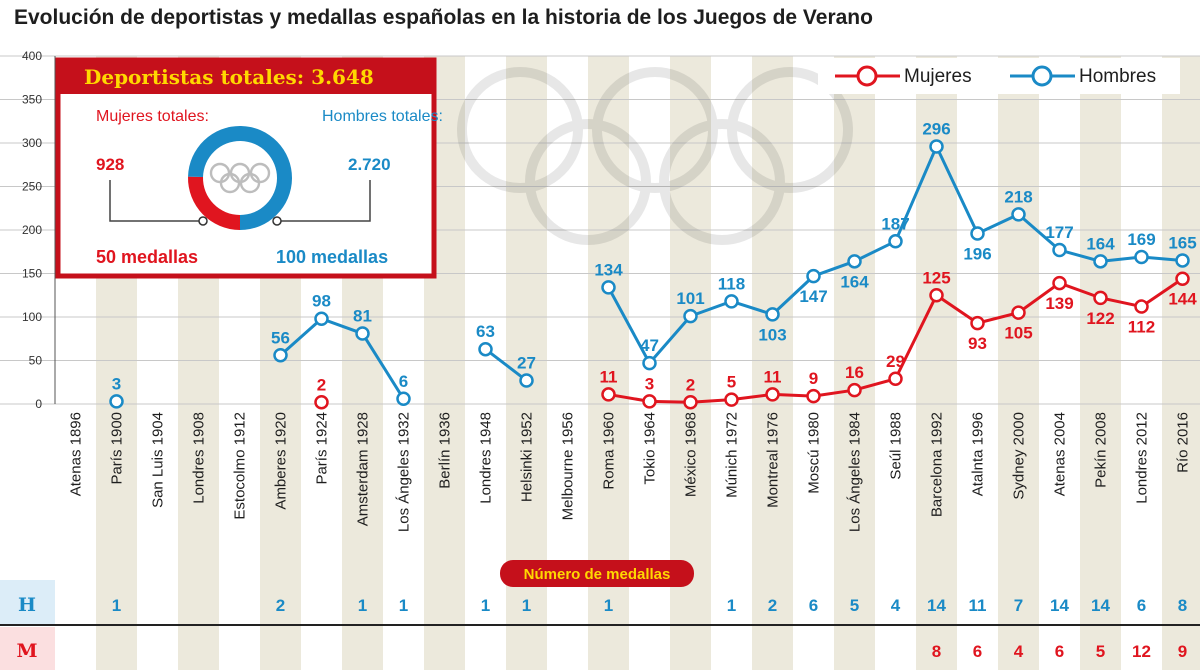  I want to click on x-tick-label: Londres 1908, so click(199, 458).